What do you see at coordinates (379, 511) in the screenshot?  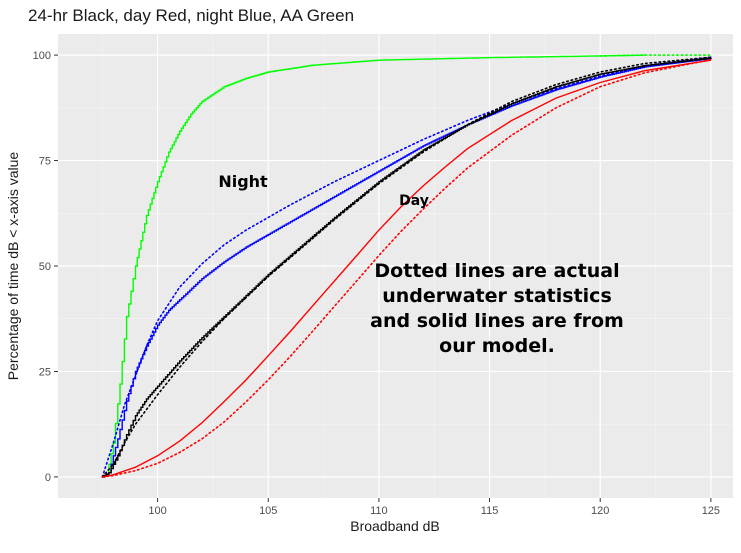 I see `x-tick-label: 110` at bounding box center [379, 511].